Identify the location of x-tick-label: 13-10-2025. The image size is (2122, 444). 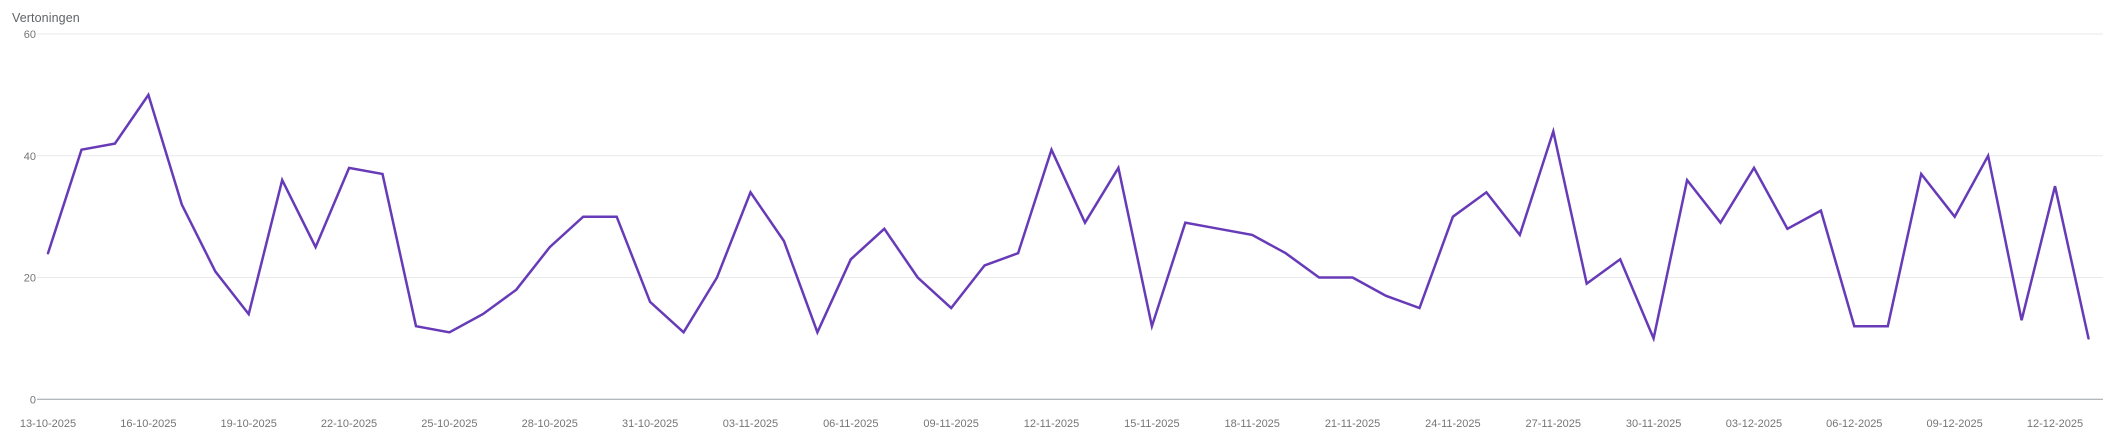
(48, 424).